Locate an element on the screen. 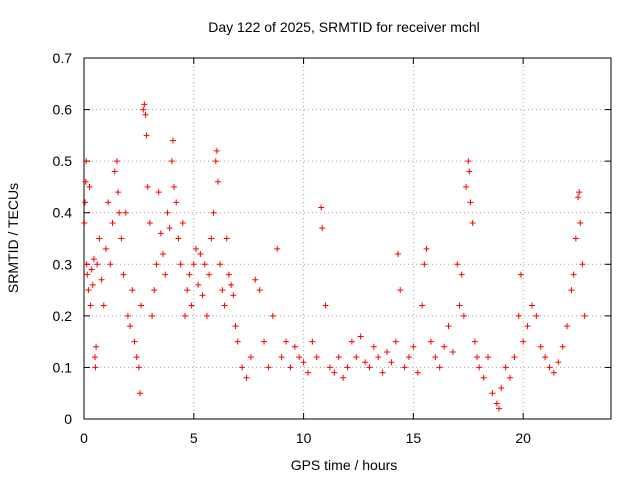  y-tick-label: 0.6 is located at coordinates (63, 110).